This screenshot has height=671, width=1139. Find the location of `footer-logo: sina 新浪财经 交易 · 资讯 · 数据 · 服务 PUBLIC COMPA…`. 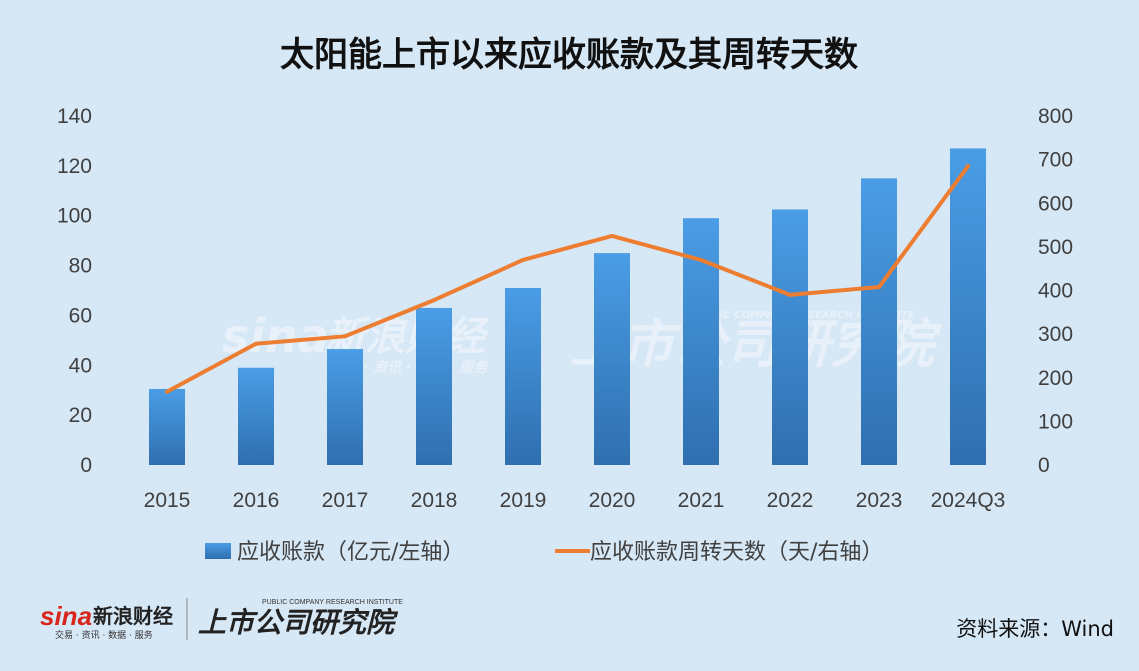

footer-logo: sina 新浪财经 交易 · 资讯 · 数据 · 服务 PUBLIC COMPA… is located at coordinates (221, 619).